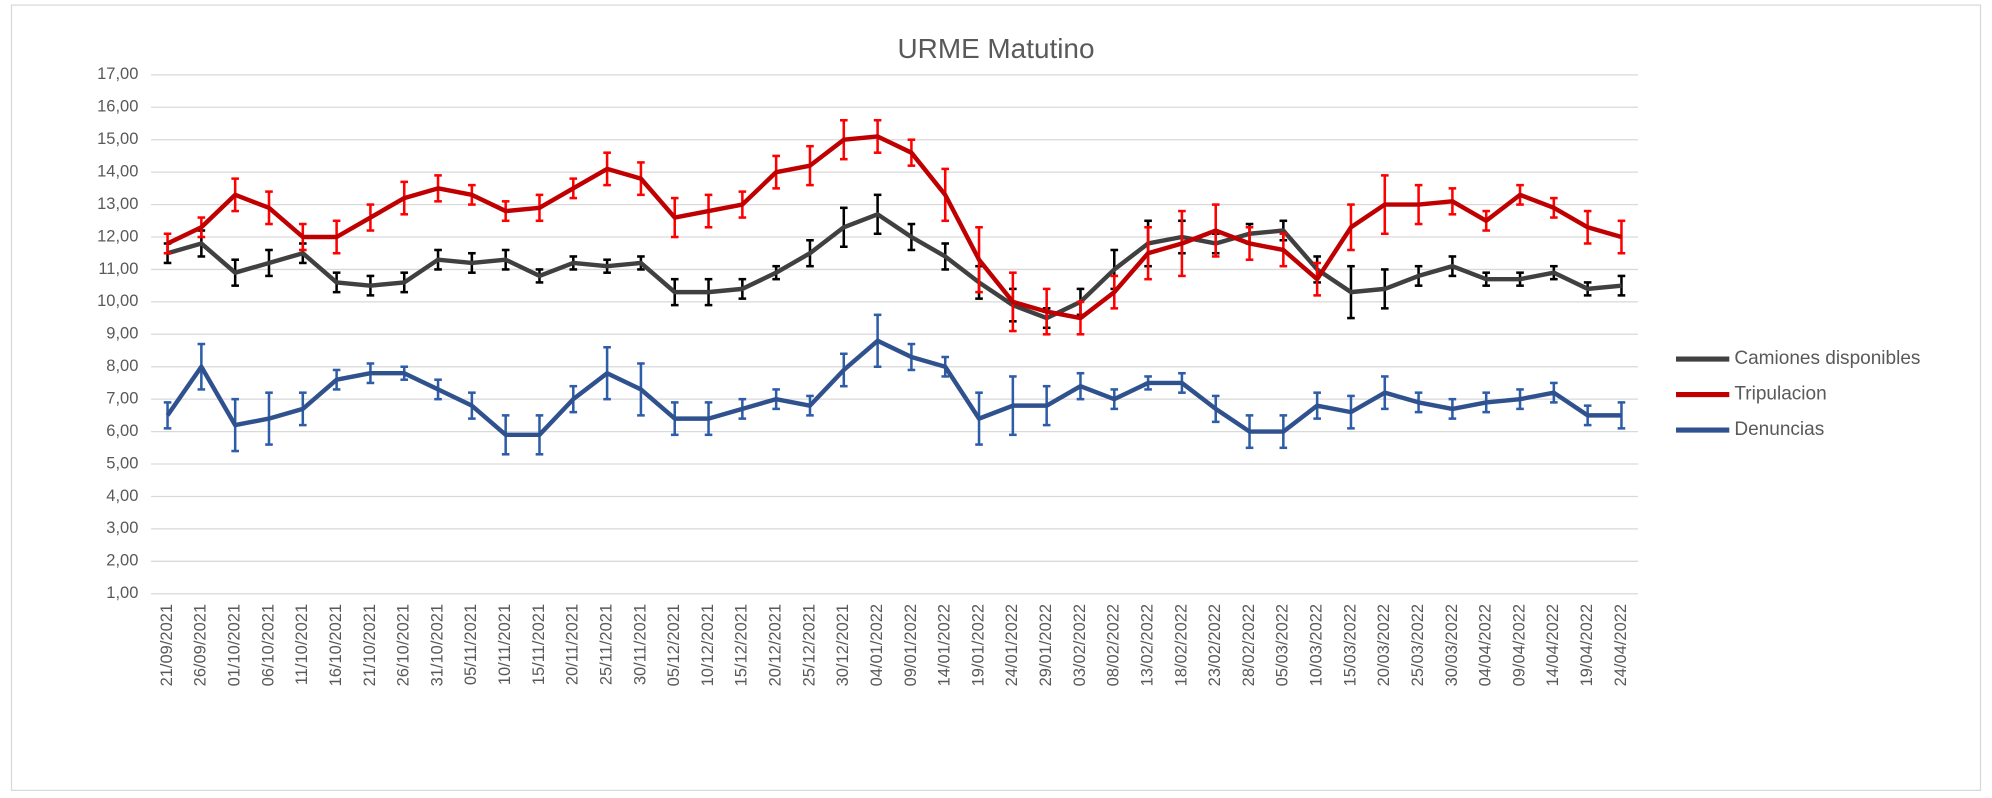  Describe the element at coordinates (117, 107) in the screenshot. I see `y-tick-label: 16,00` at that location.